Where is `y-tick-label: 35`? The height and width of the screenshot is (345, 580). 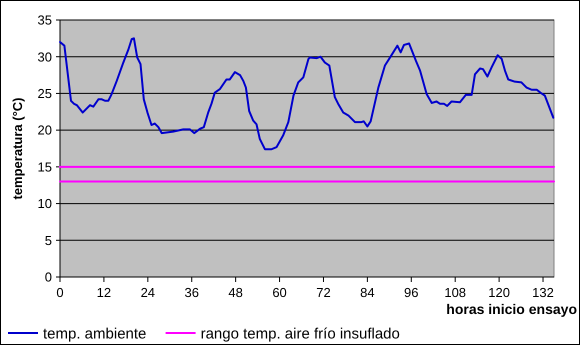
y-tick-label: 35 is located at coordinates (45, 20).